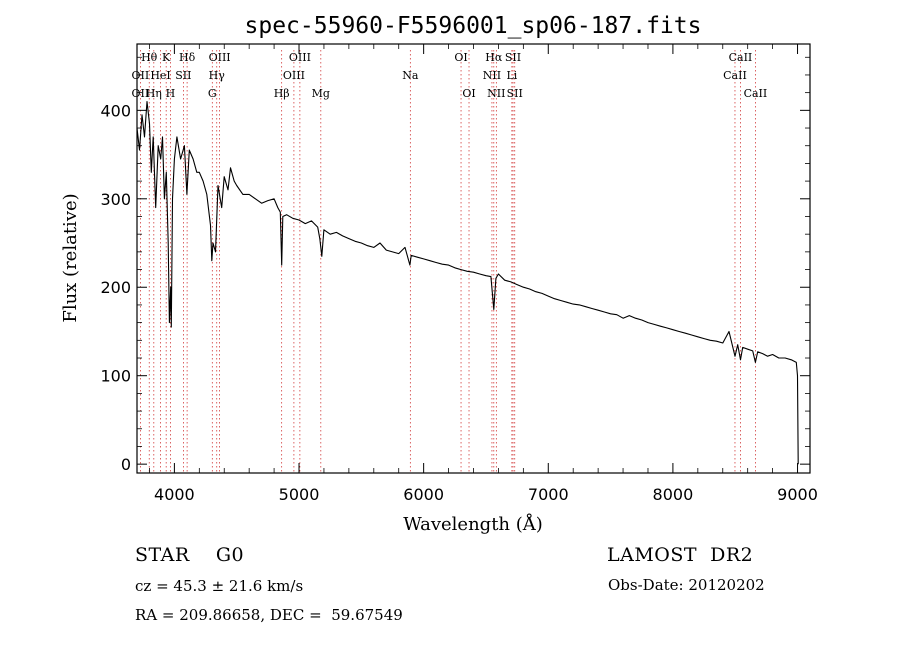 This screenshot has height=655, width=900. I want to click on x-tick-label: 8000, so click(673, 494).